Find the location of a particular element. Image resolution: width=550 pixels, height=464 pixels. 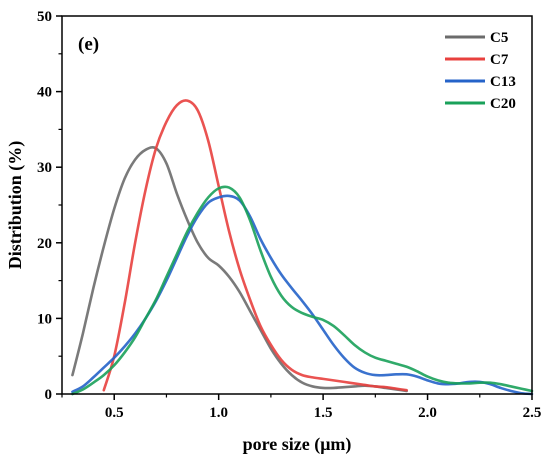

x-tick-label: 1.5 is located at coordinates (323, 413).